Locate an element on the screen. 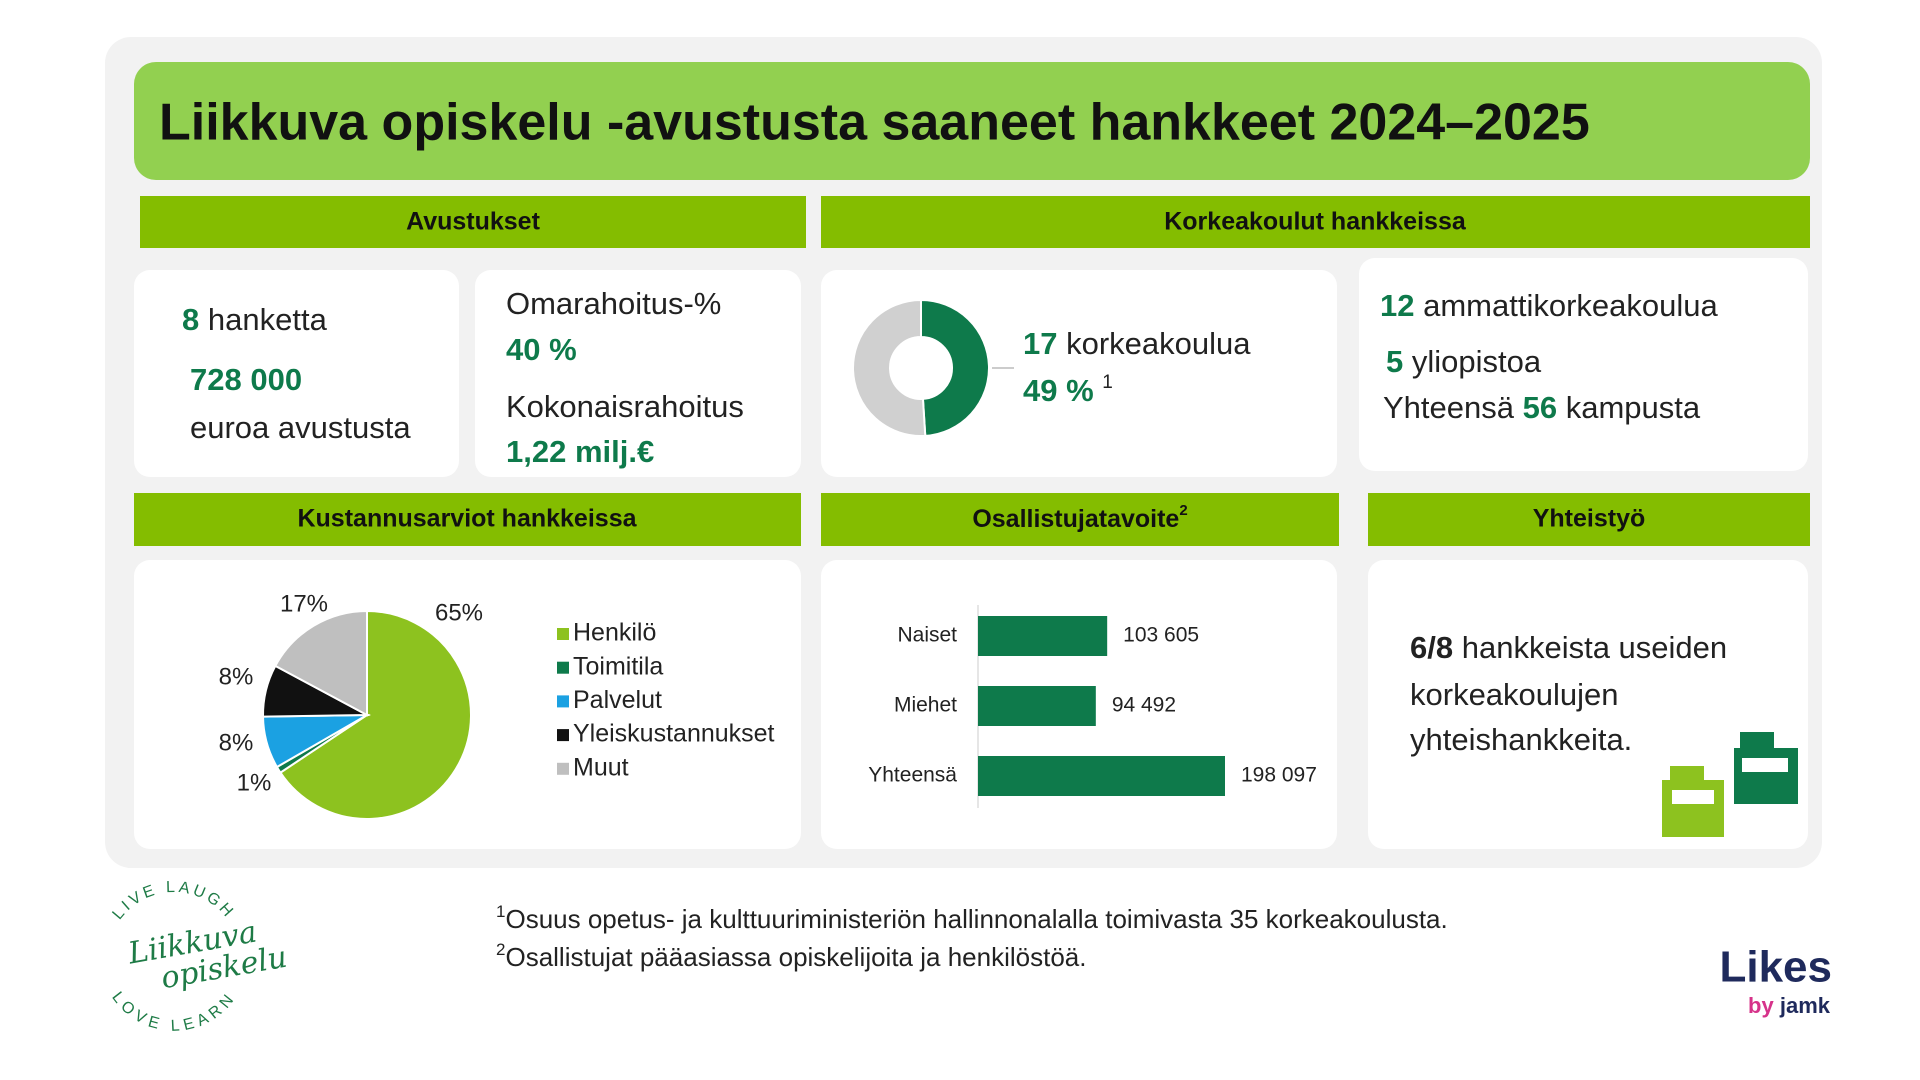 Image resolution: width=1920 pixels, height=1080 pixels. category-label: Yhteensä is located at coordinates (912, 775).